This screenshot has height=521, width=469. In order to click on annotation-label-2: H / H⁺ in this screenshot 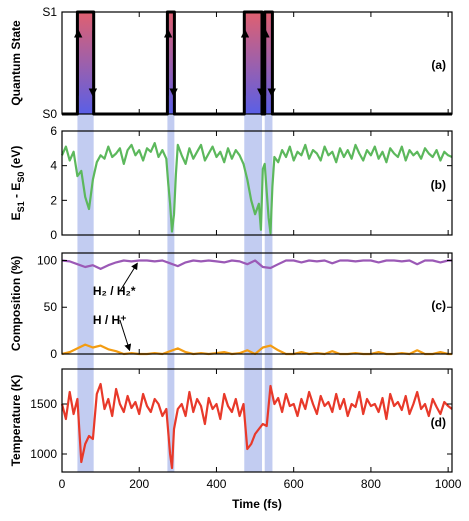, I will do `click(110, 320)`.